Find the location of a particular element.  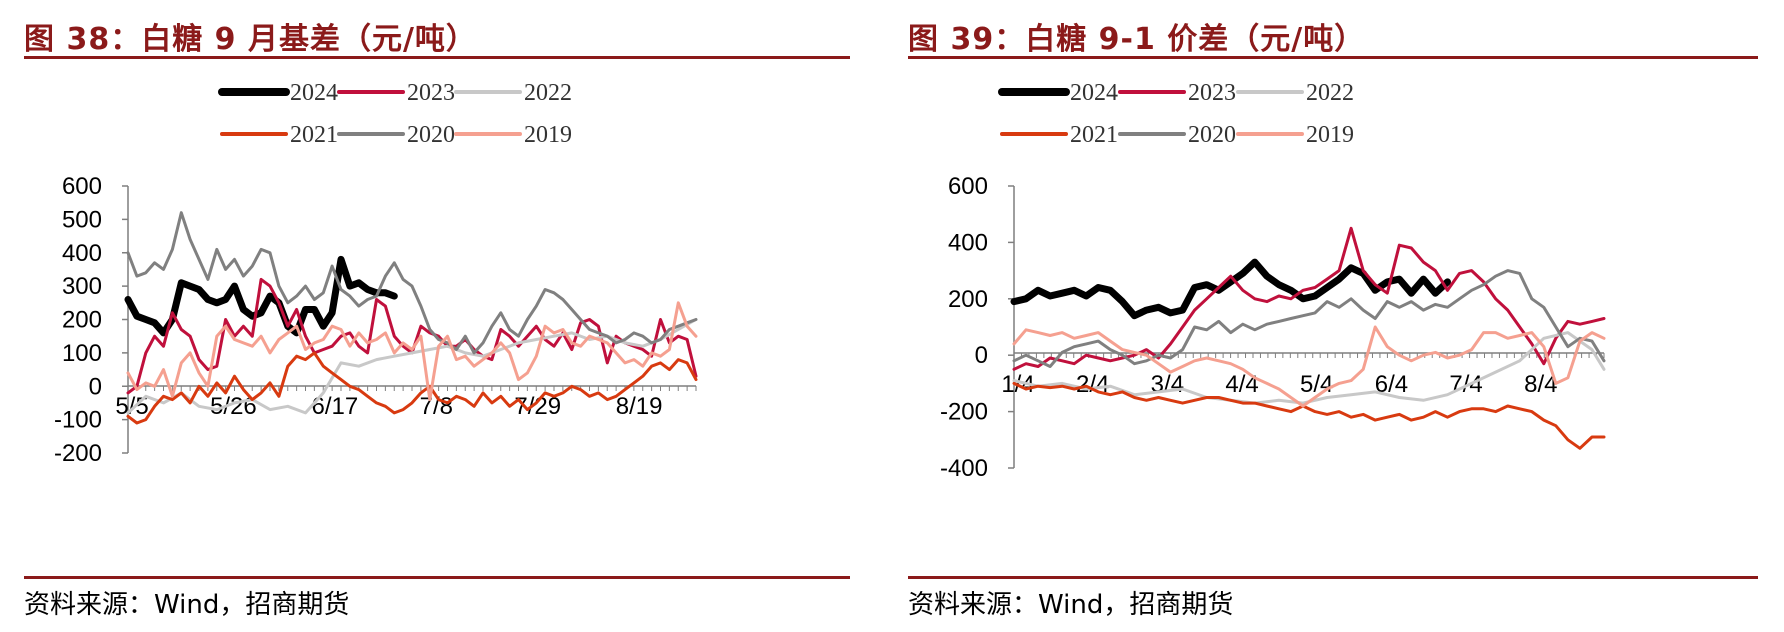

x-tick-label: 4/4 is located at coordinates (1241, 384).